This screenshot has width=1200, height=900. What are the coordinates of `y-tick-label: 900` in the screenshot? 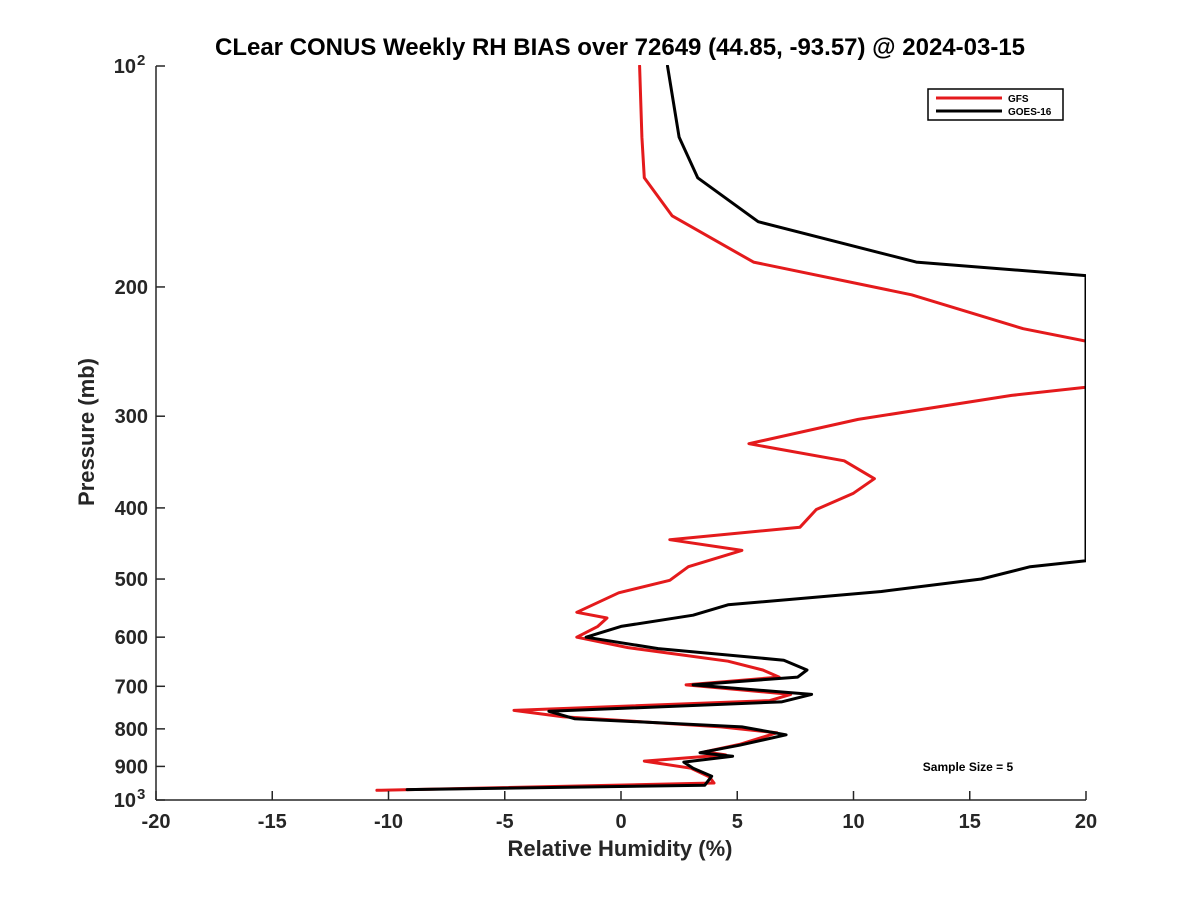 It's located at (131, 767).